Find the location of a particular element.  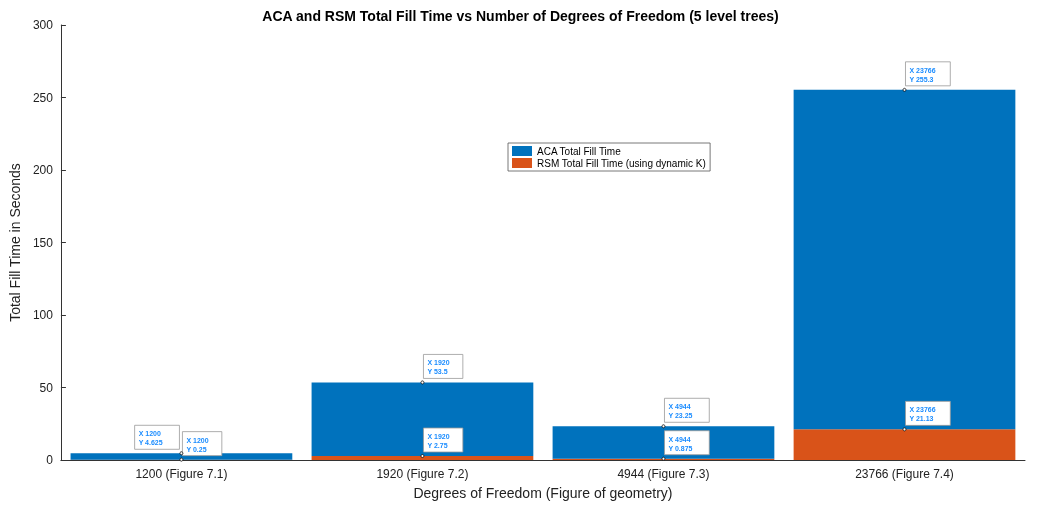

x-axis-title: Degrees of Freedom (Figure of geometry) is located at coordinates (543, 493).